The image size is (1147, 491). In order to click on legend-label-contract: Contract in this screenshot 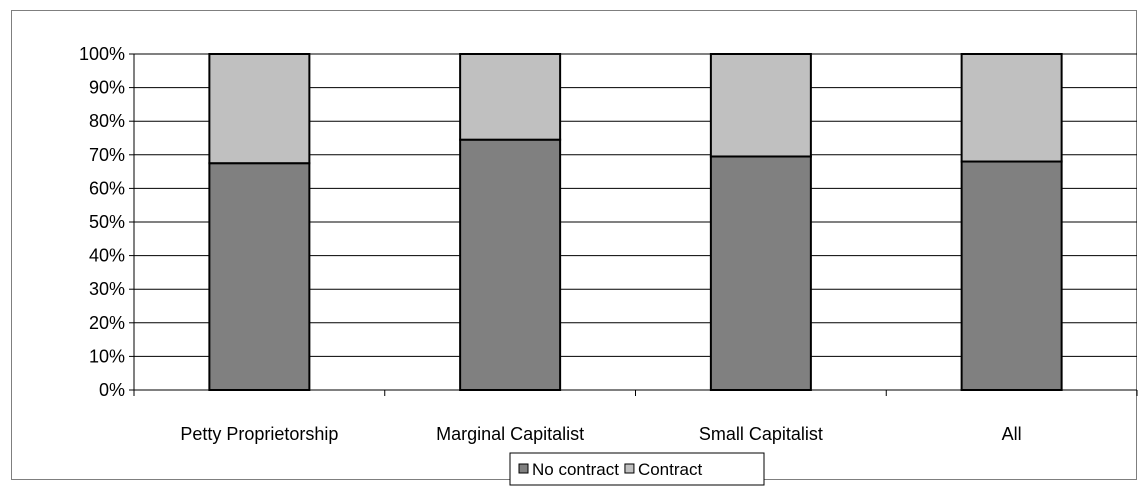, I will do `click(670, 469)`.